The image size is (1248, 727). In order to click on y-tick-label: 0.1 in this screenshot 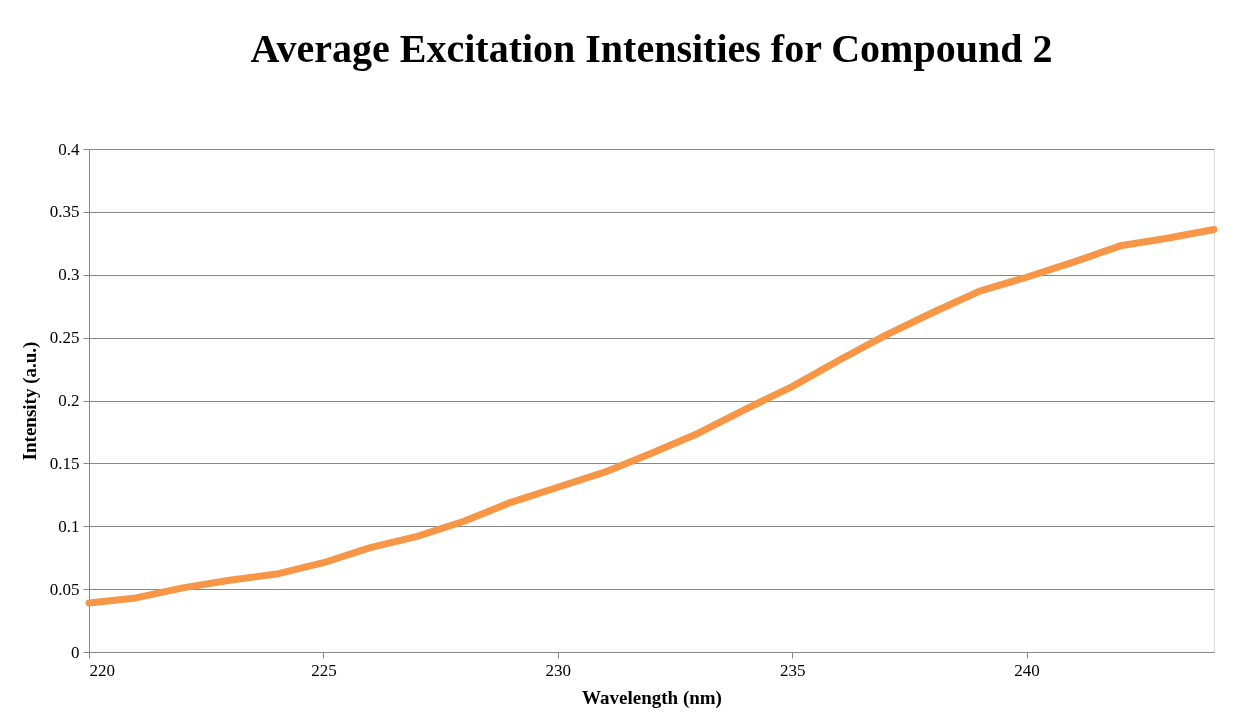, I will do `click(69, 526)`.